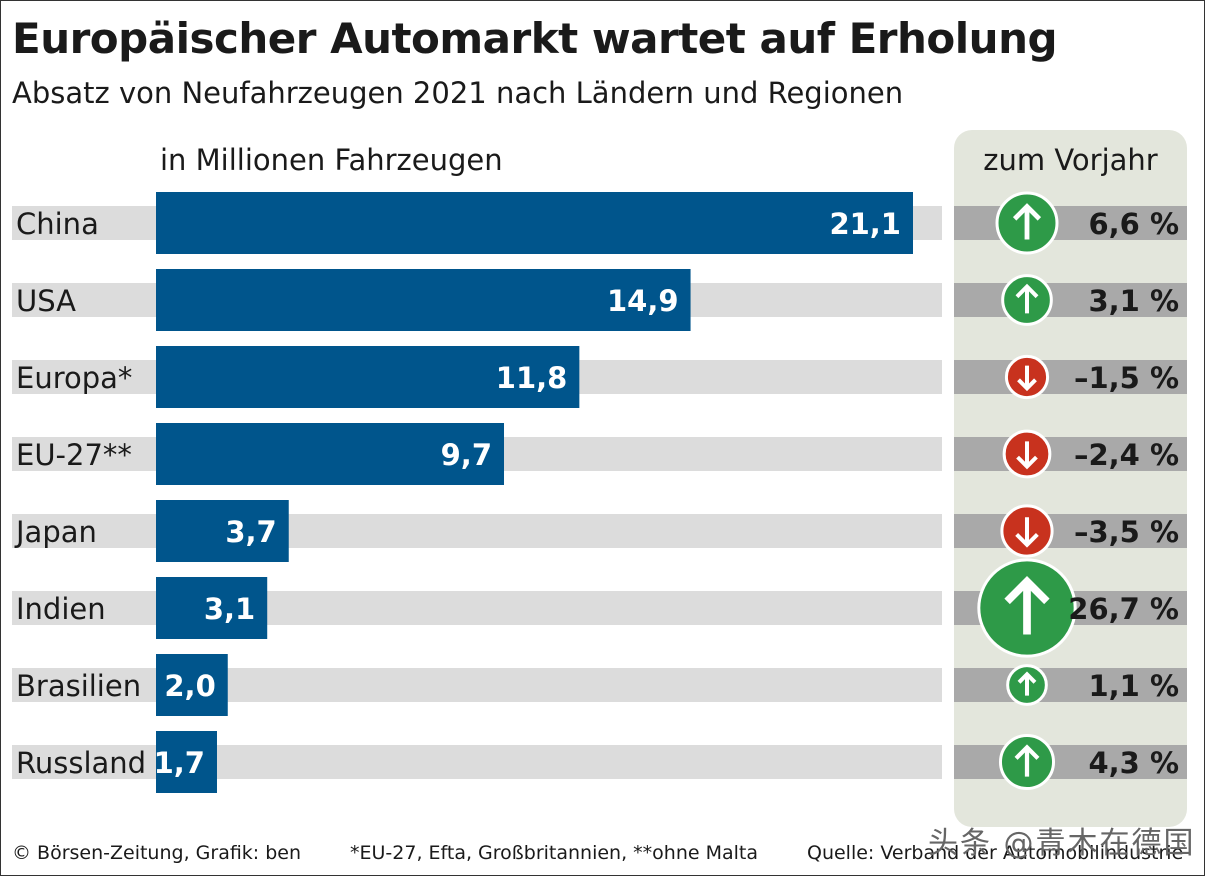  What do you see at coordinates (57, 224) in the screenshot?
I see `category-label: China` at bounding box center [57, 224].